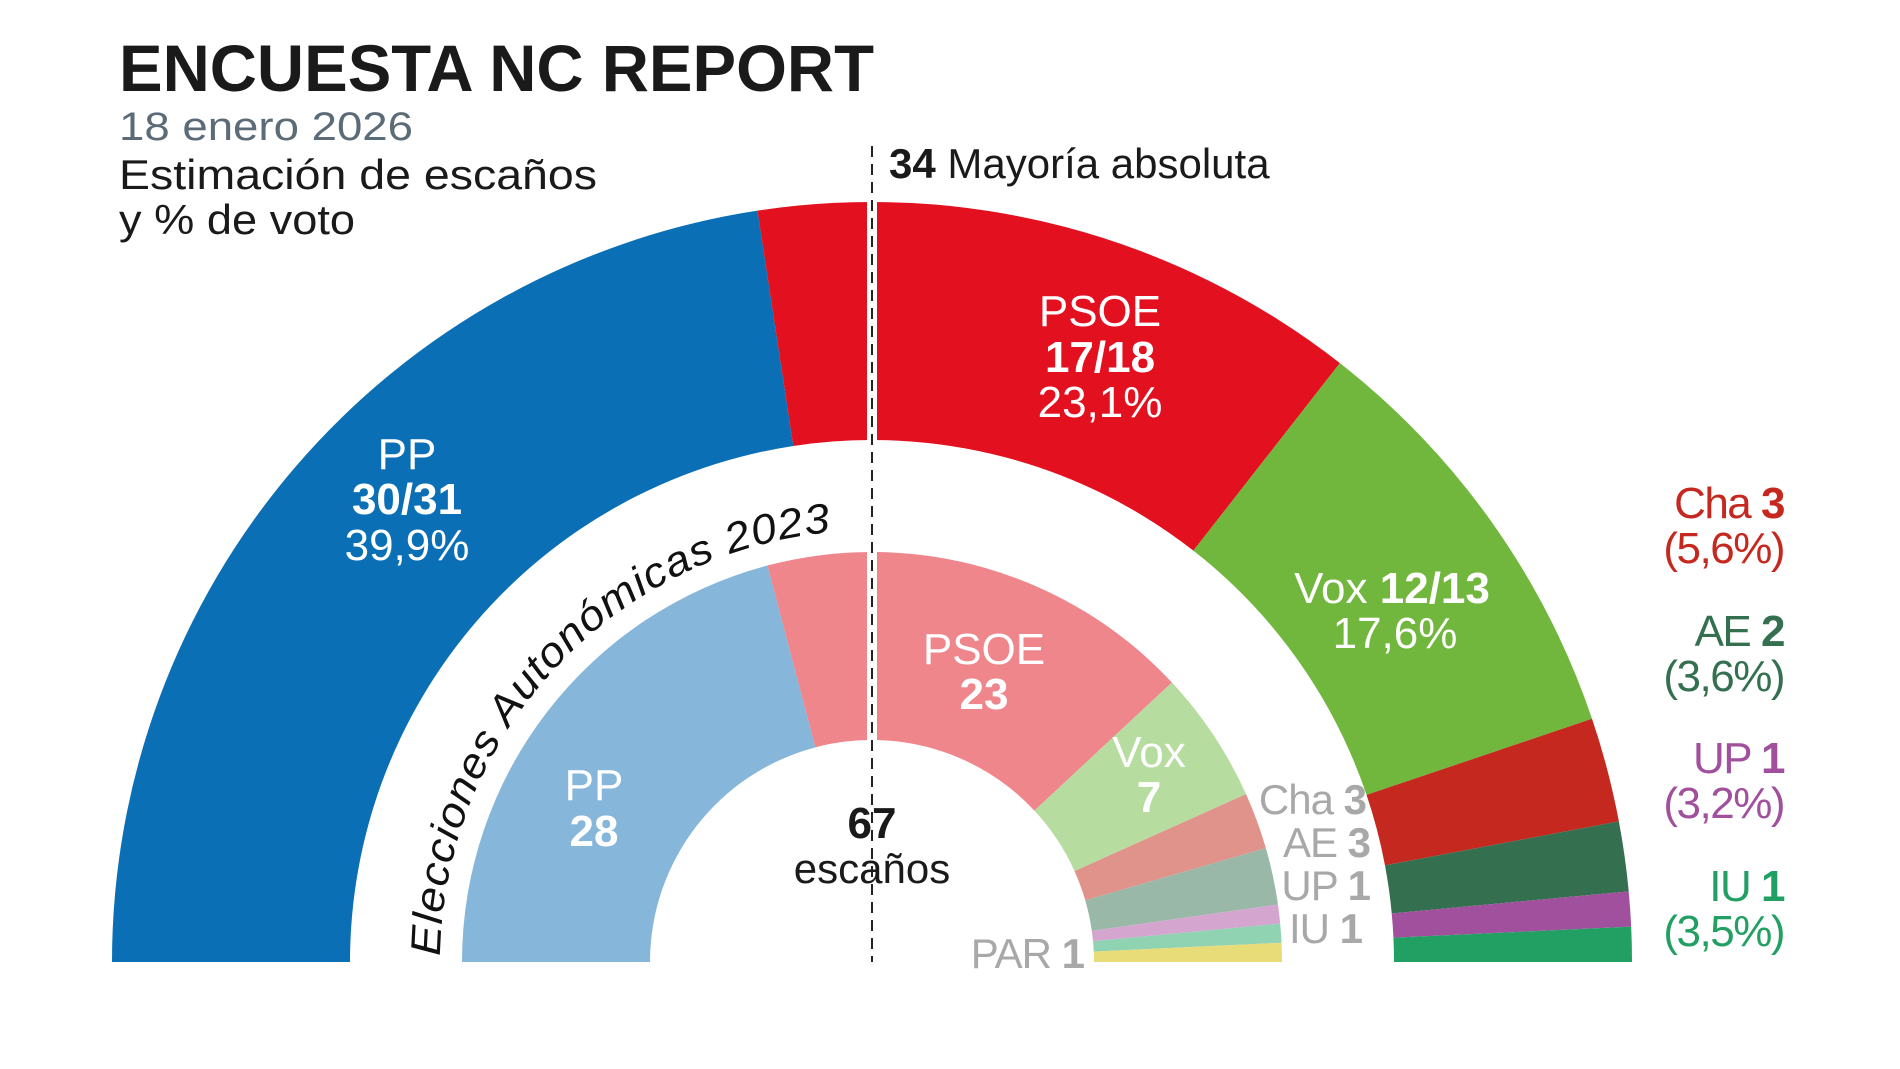  I want to click on seat-segment-pp, so click(639, 763).